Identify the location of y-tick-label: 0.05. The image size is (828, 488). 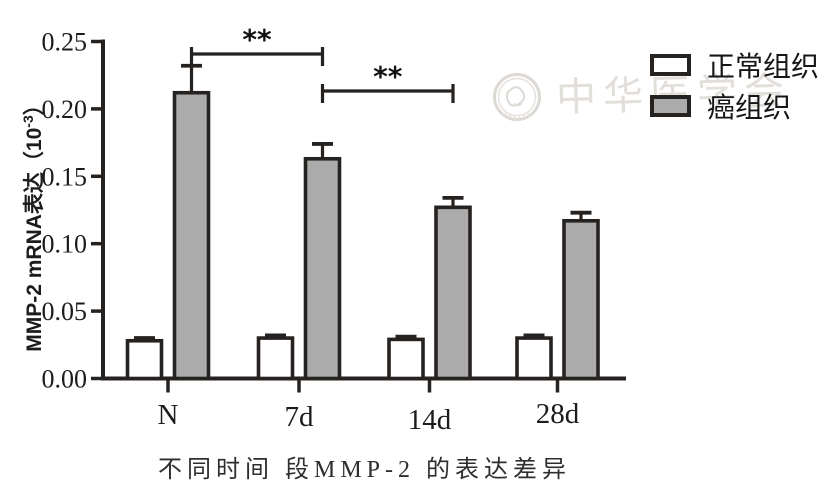
(65, 311).